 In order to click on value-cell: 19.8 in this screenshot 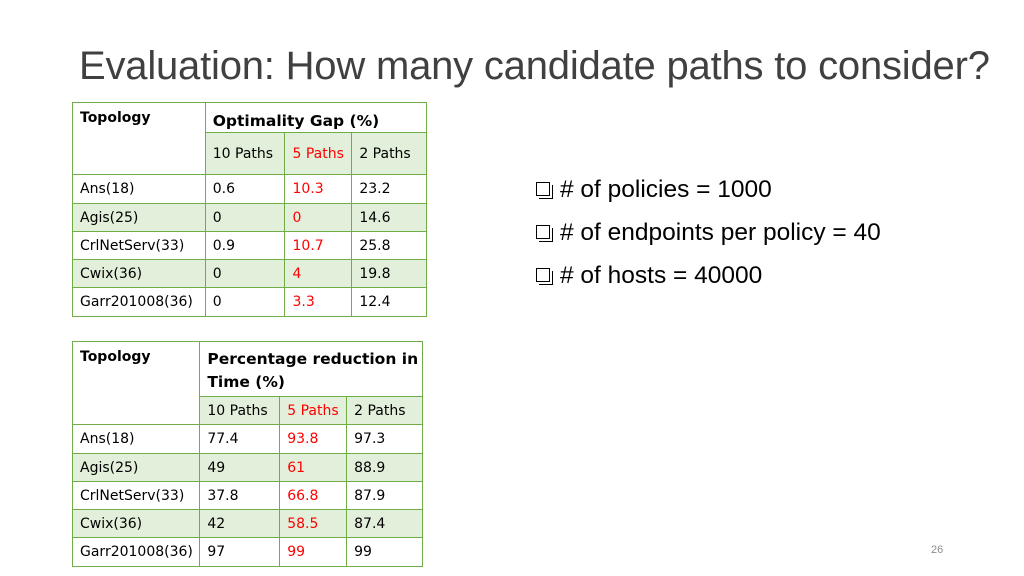, I will do `click(389, 273)`.